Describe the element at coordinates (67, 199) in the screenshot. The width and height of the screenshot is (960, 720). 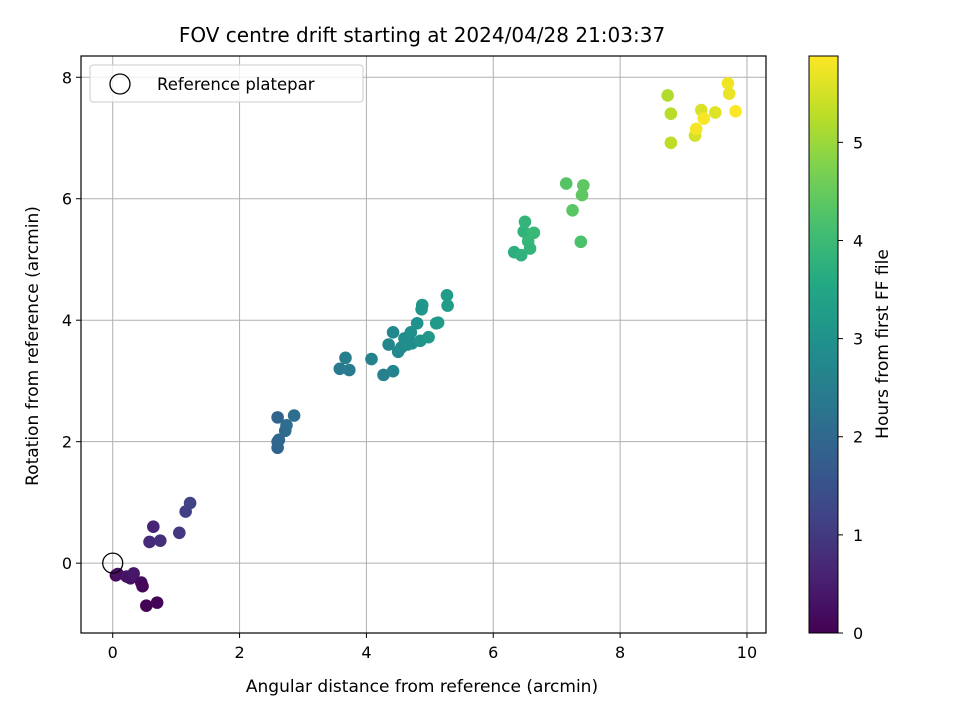
I see `y-tick-label: 6` at that location.